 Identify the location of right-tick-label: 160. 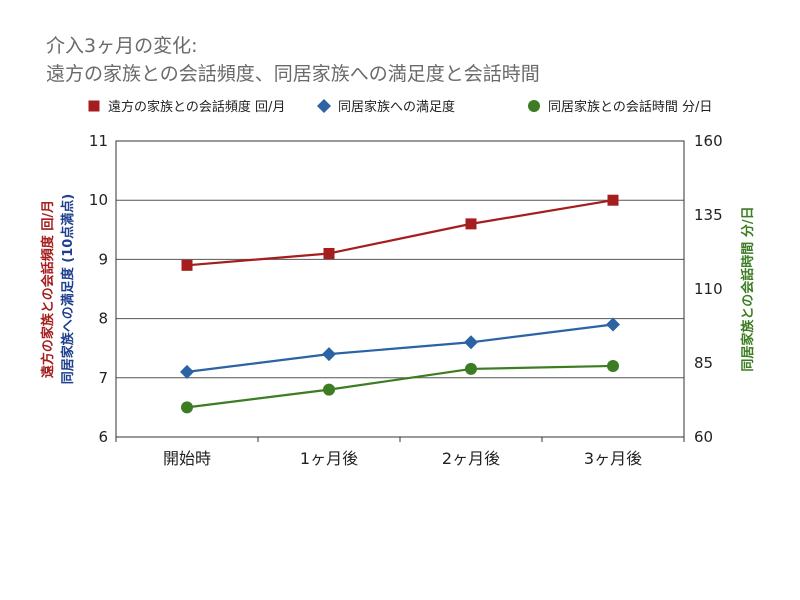
(708, 141).